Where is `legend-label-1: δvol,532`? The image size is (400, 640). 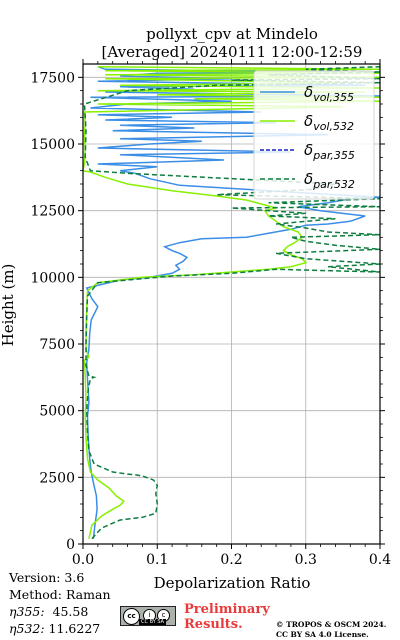
legend-label-1: δvol,532 is located at coordinates (329, 122).